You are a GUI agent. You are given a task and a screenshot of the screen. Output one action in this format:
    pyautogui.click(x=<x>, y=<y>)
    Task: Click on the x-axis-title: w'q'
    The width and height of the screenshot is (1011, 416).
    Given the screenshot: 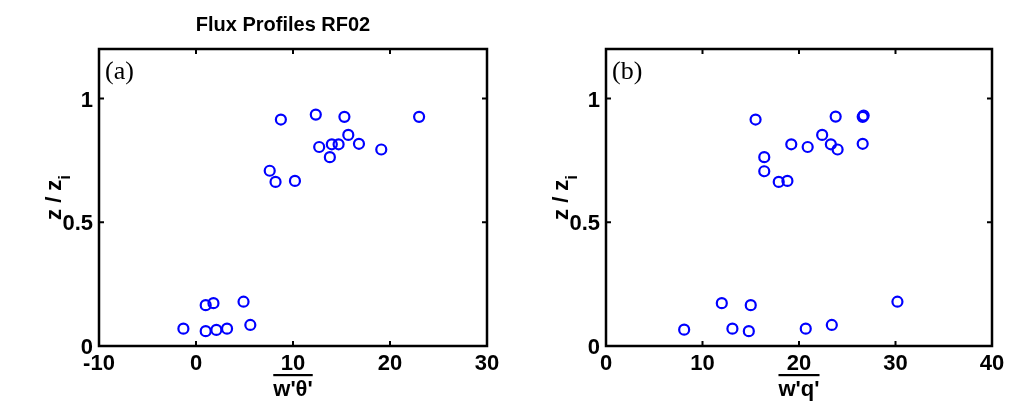 What is the action you would take?
    pyautogui.click(x=798, y=388)
    